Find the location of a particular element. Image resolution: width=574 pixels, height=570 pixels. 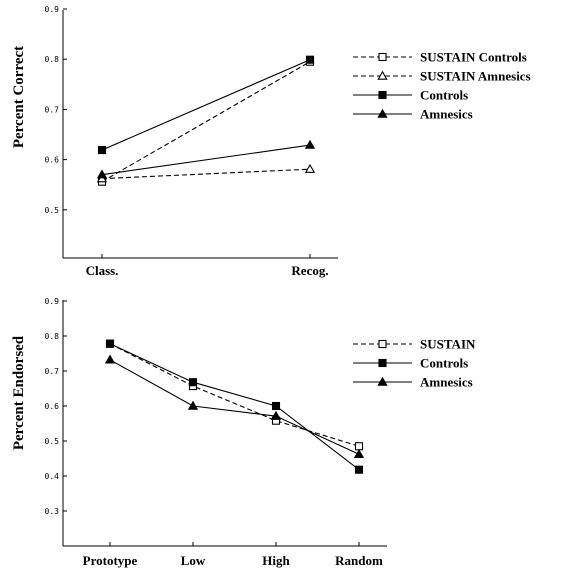

series-sustain-controls is located at coordinates (206, 121).